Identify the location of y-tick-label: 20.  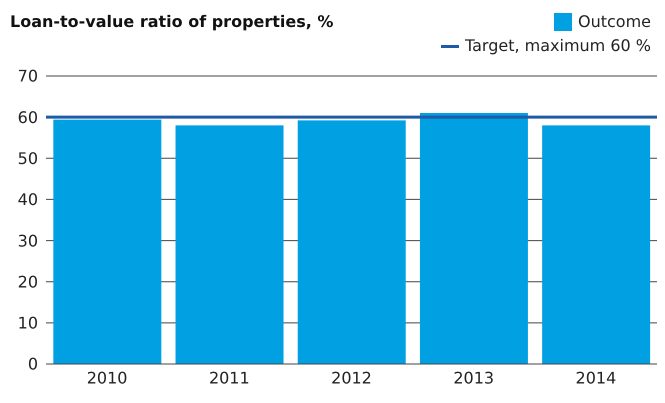
(28, 282).